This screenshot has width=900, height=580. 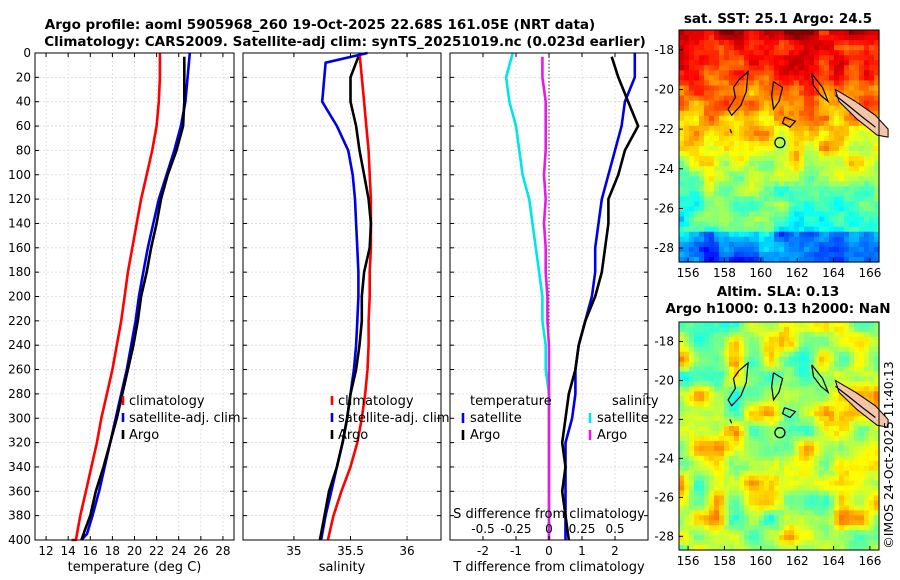 What do you see at coordinates (820, 379) in the screenshot?
I see `reef-contour` at bounding box center [820, 379].